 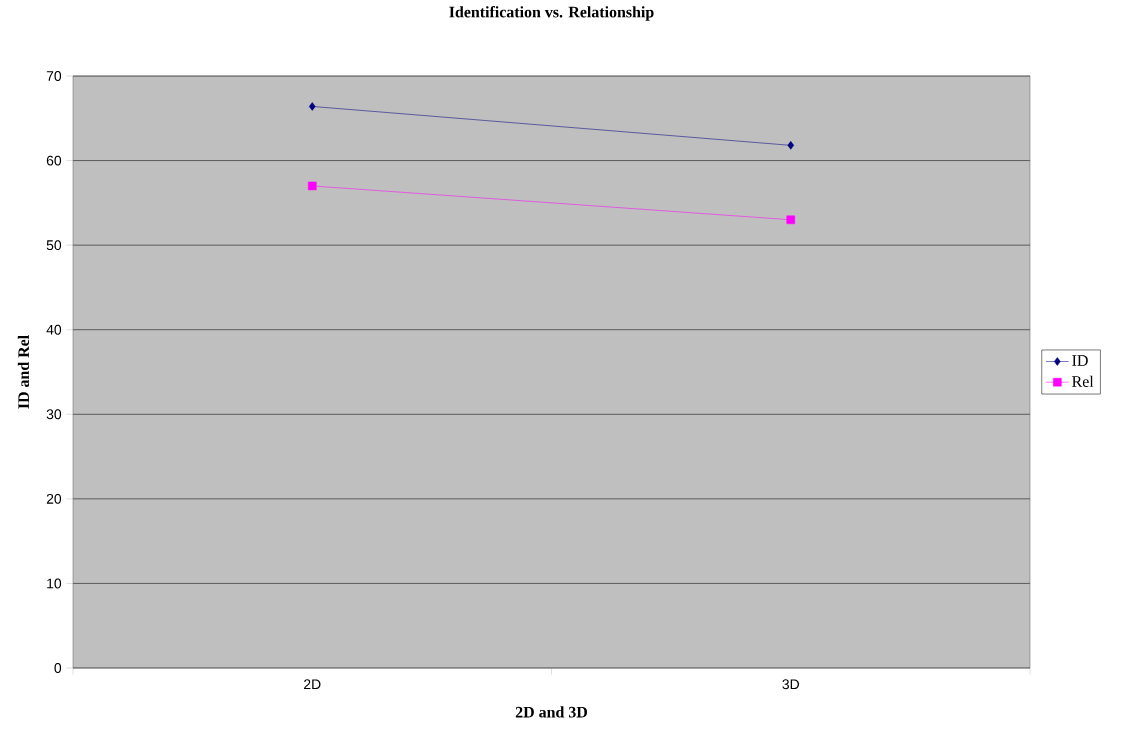 What do you see at coordinates (23, 372) in the screenshot?
I see `y-axis-title: ID and Rel` at bounding box center [23, 372].